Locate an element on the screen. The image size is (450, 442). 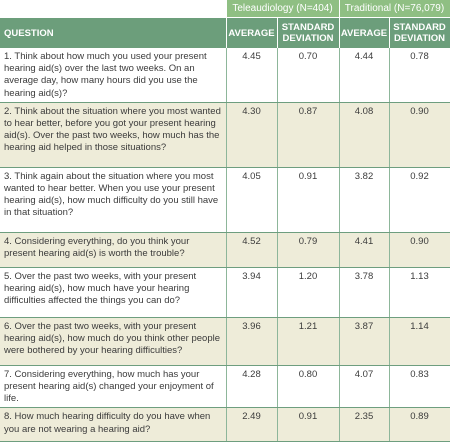
column-header-tele-average: AVERAGE is located at coordinates (252, 32).